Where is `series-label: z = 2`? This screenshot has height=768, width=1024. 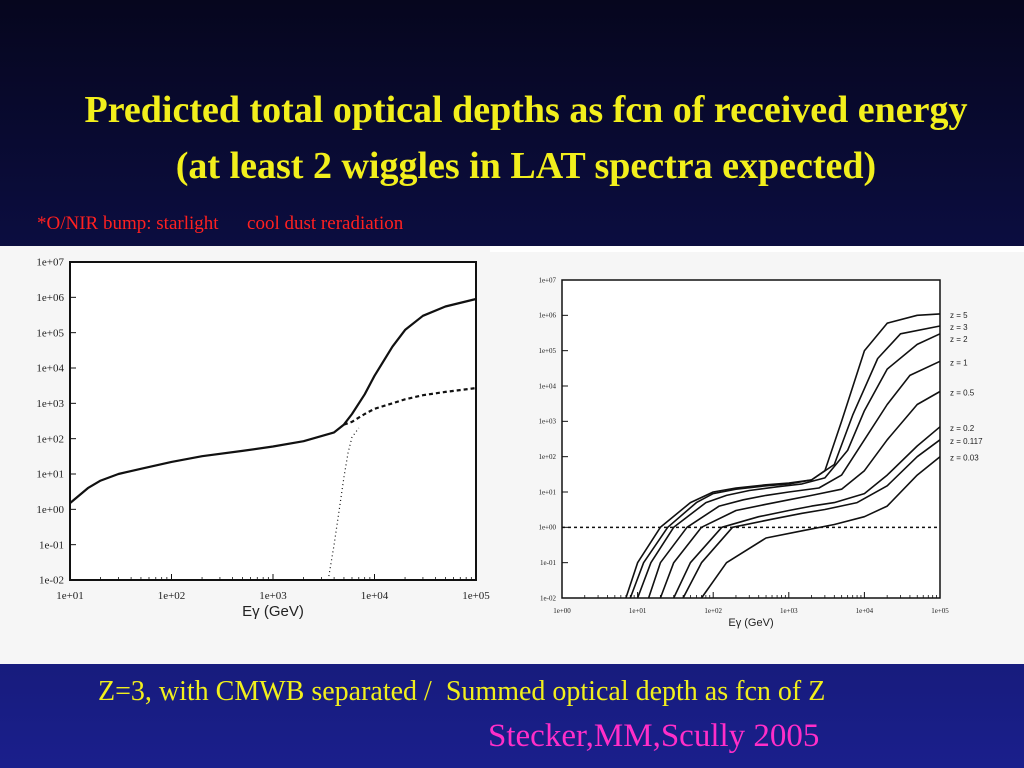
series-label: z = 2 is located at coordinates (959, 339).